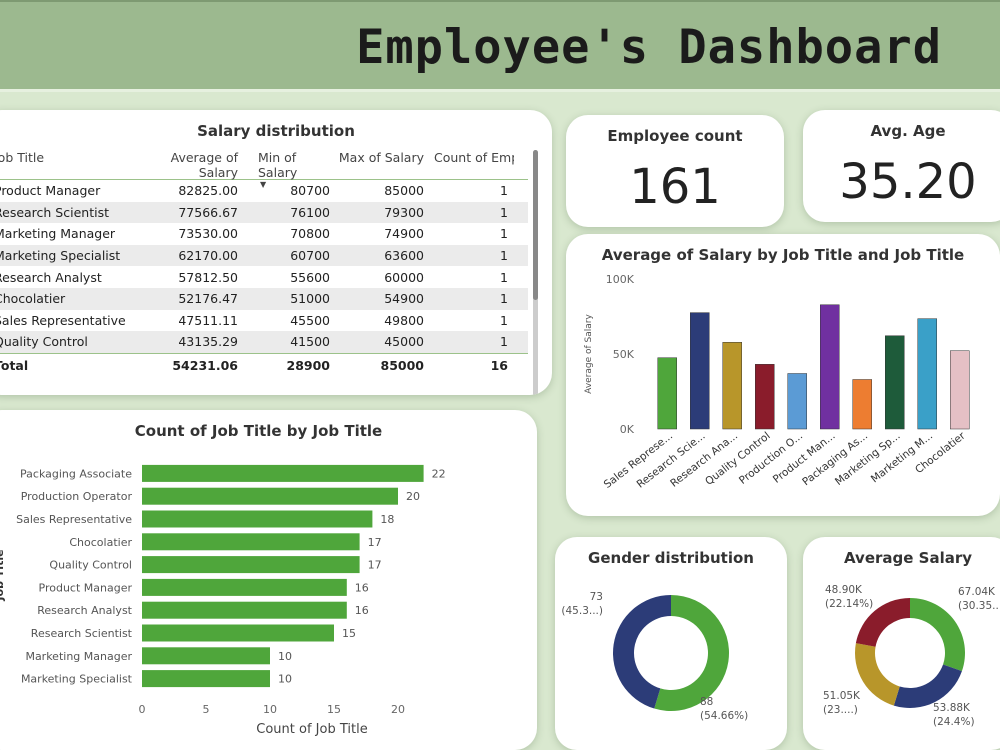  Describe the element at coordinates (310, 277) in the screenshot. I see `table-cell: 55600` at that location.